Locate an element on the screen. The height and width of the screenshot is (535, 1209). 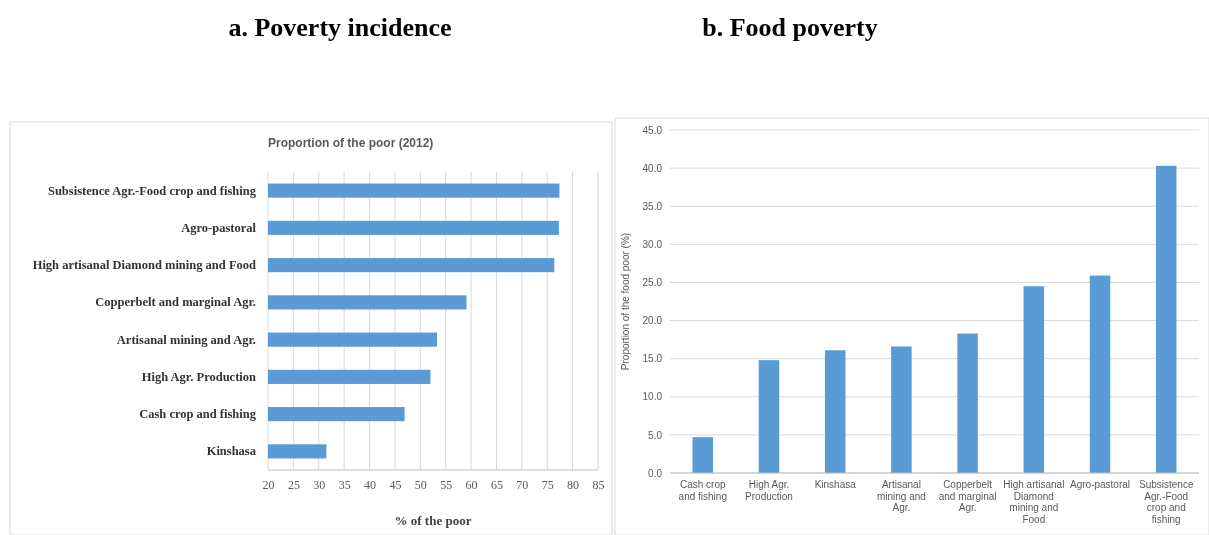
x-tick-label: 50 is located at coordinates (420, 484).